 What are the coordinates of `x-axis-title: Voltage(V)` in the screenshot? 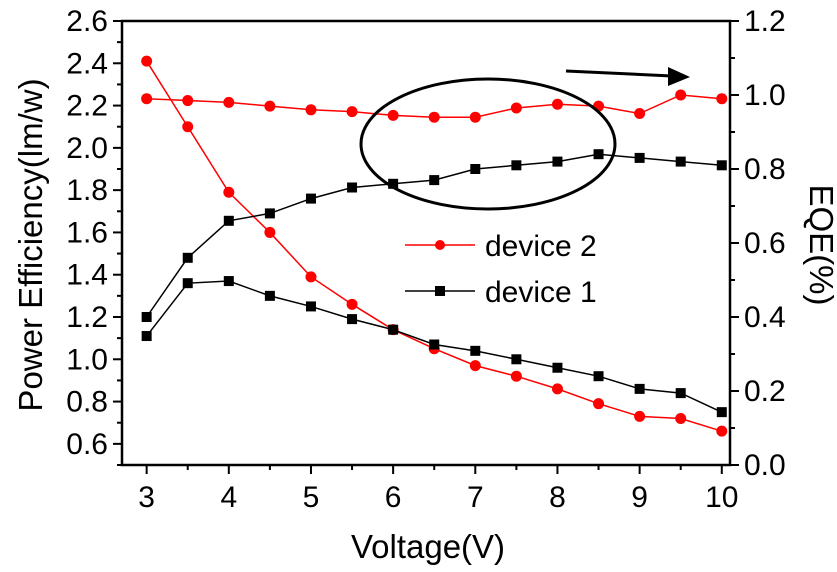 It's located at (428, 546).